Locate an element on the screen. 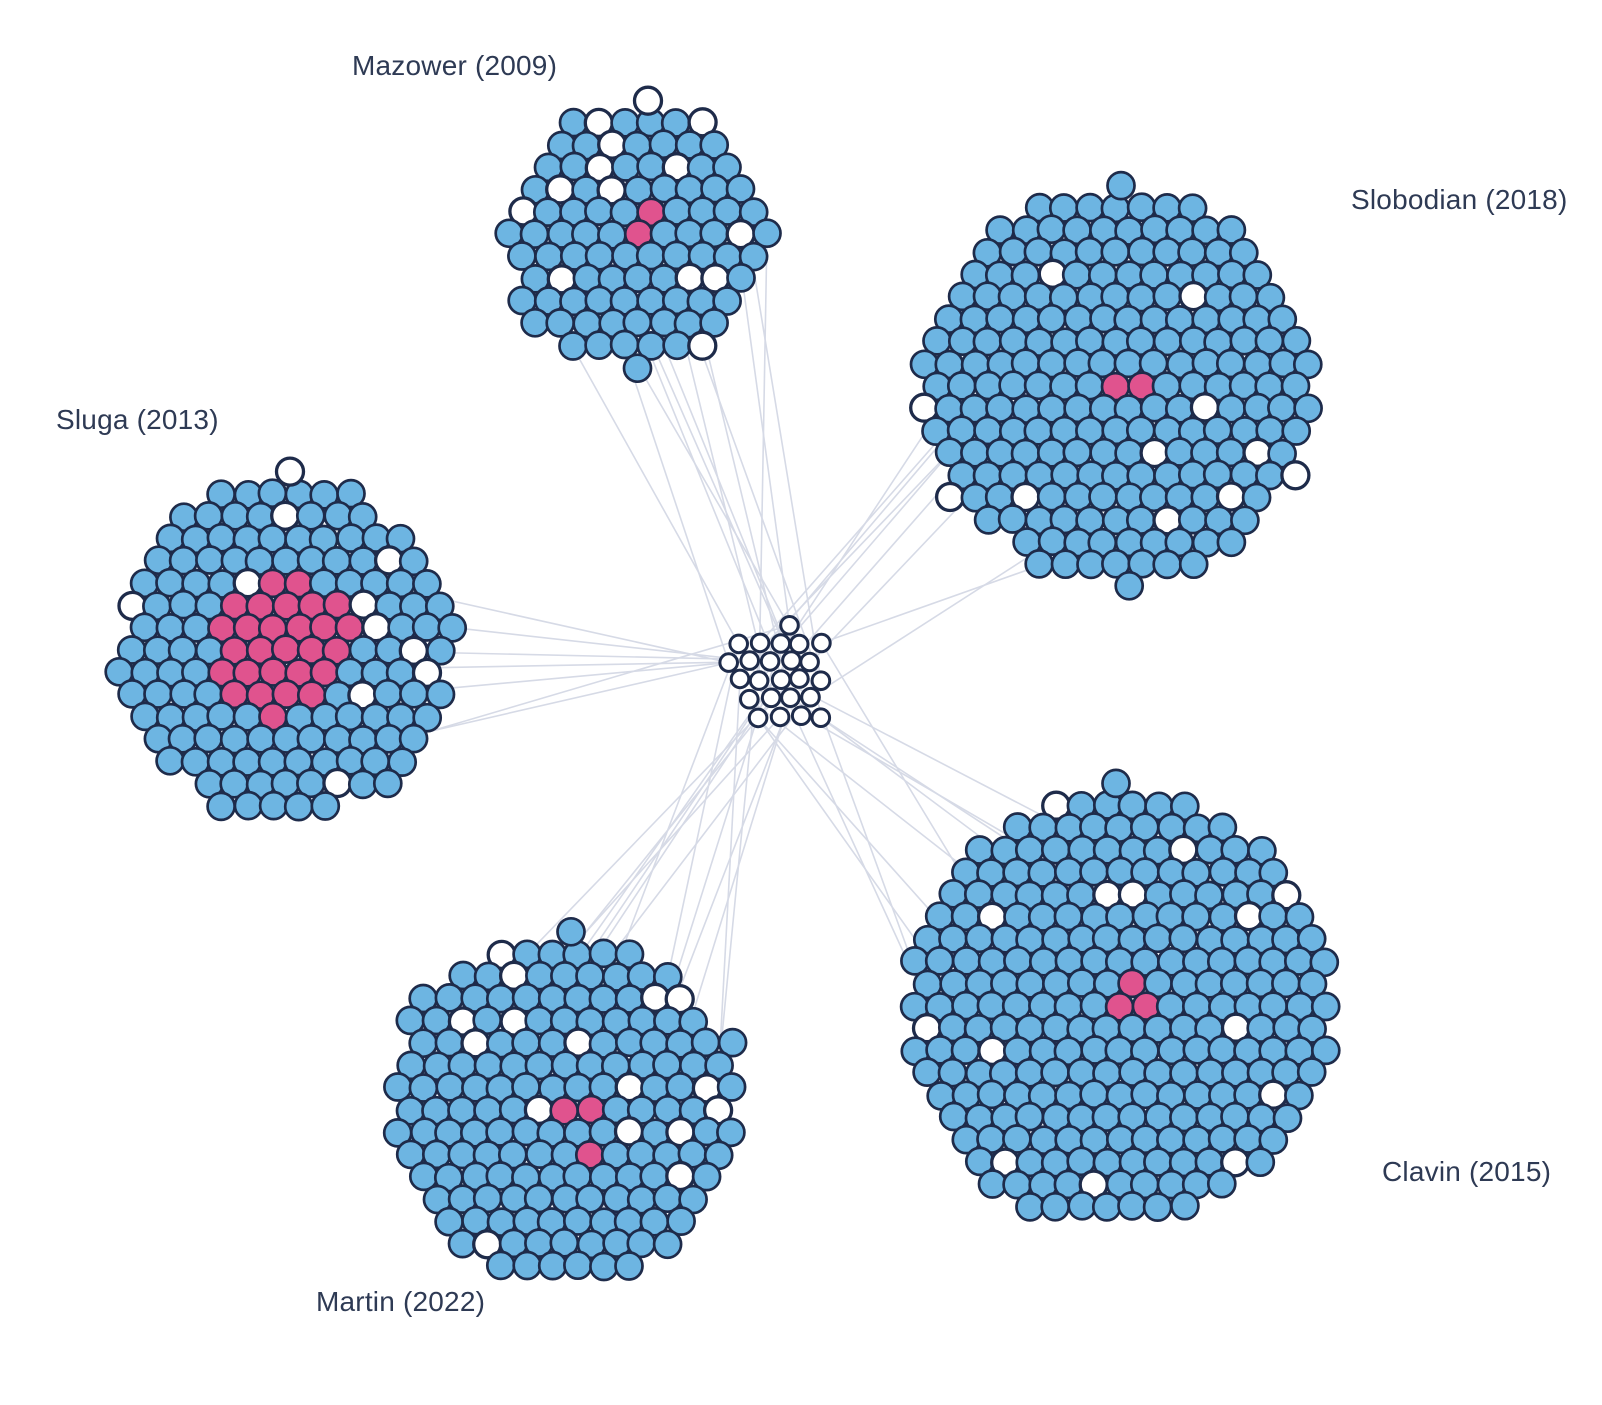  cluster-label-martin: Martin (2022) is located at coordinates (401, 1301).